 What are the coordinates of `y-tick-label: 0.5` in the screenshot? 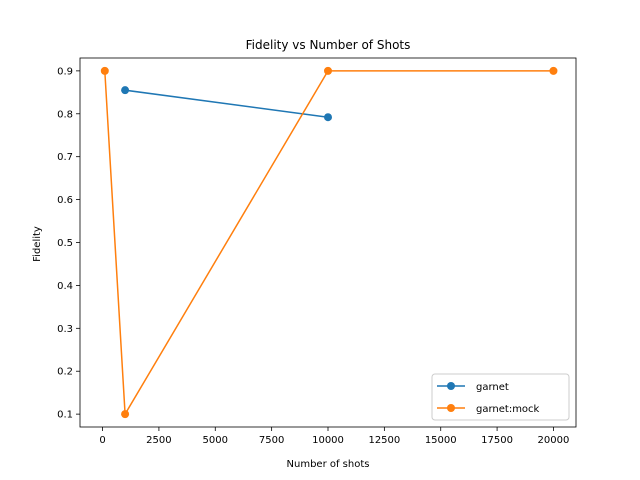 It's located at (65, 243).